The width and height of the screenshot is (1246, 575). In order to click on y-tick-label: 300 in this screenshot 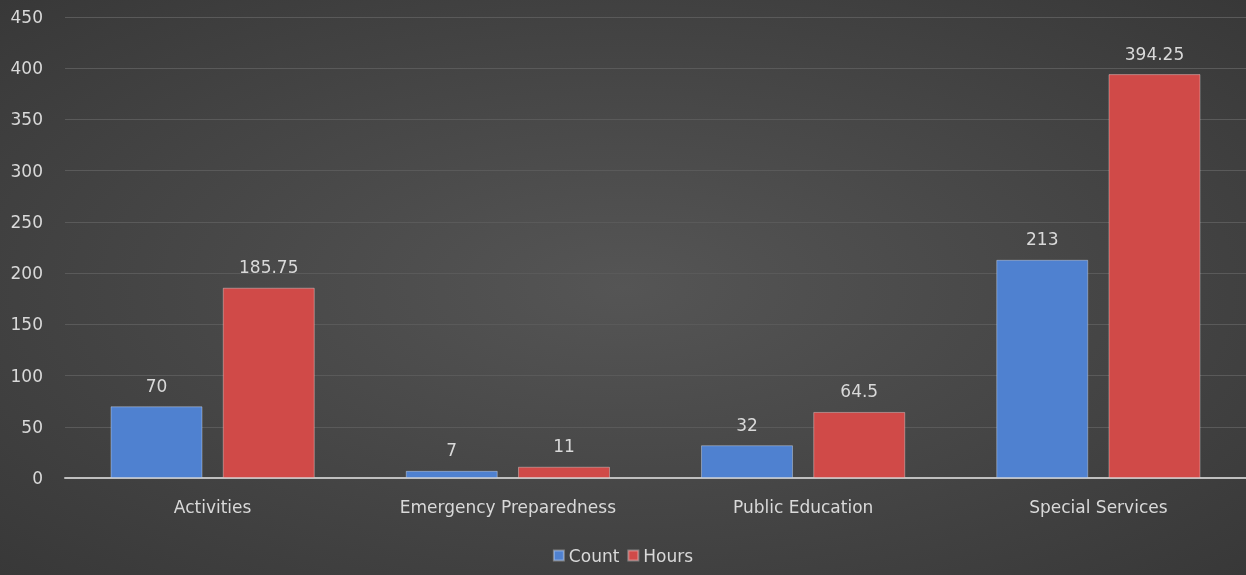, I will do `click(26, 170)`.